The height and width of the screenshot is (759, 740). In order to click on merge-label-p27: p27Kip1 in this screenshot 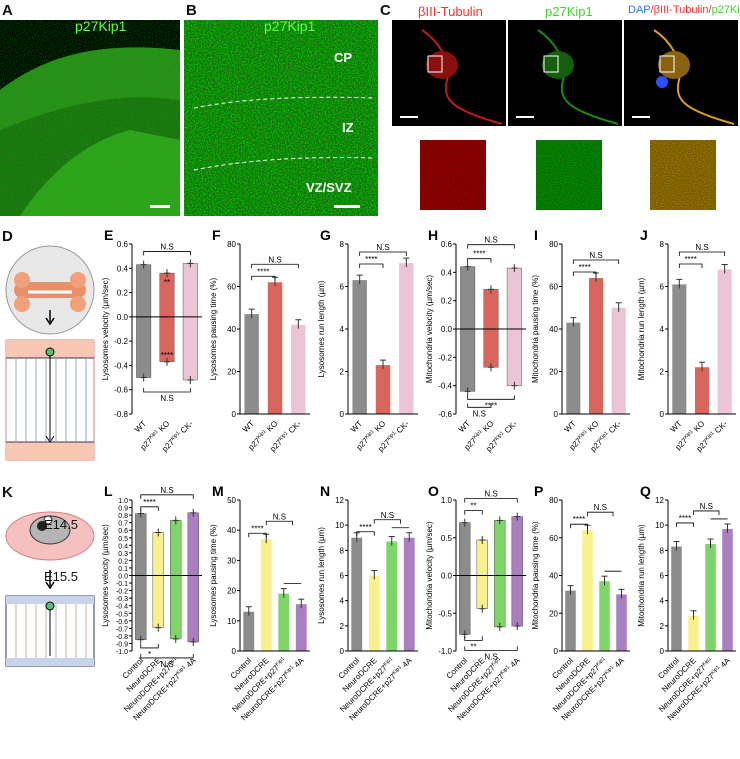, I will do `click(725, 10)`.